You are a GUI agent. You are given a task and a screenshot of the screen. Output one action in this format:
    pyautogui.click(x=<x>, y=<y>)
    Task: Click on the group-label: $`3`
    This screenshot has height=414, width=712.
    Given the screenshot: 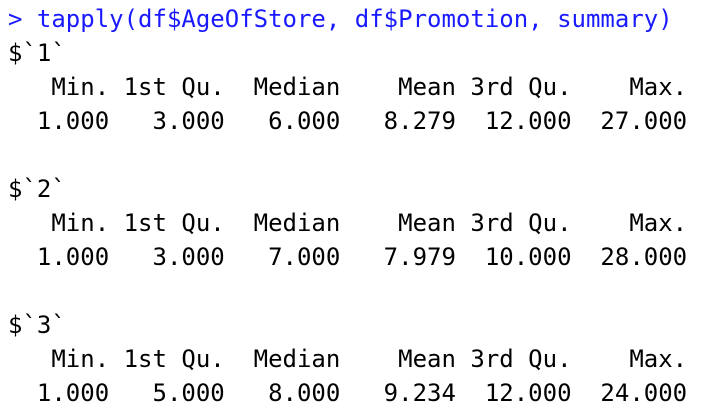 What is the action you would take?
    pyautogui.click(x=37, y=325)
    